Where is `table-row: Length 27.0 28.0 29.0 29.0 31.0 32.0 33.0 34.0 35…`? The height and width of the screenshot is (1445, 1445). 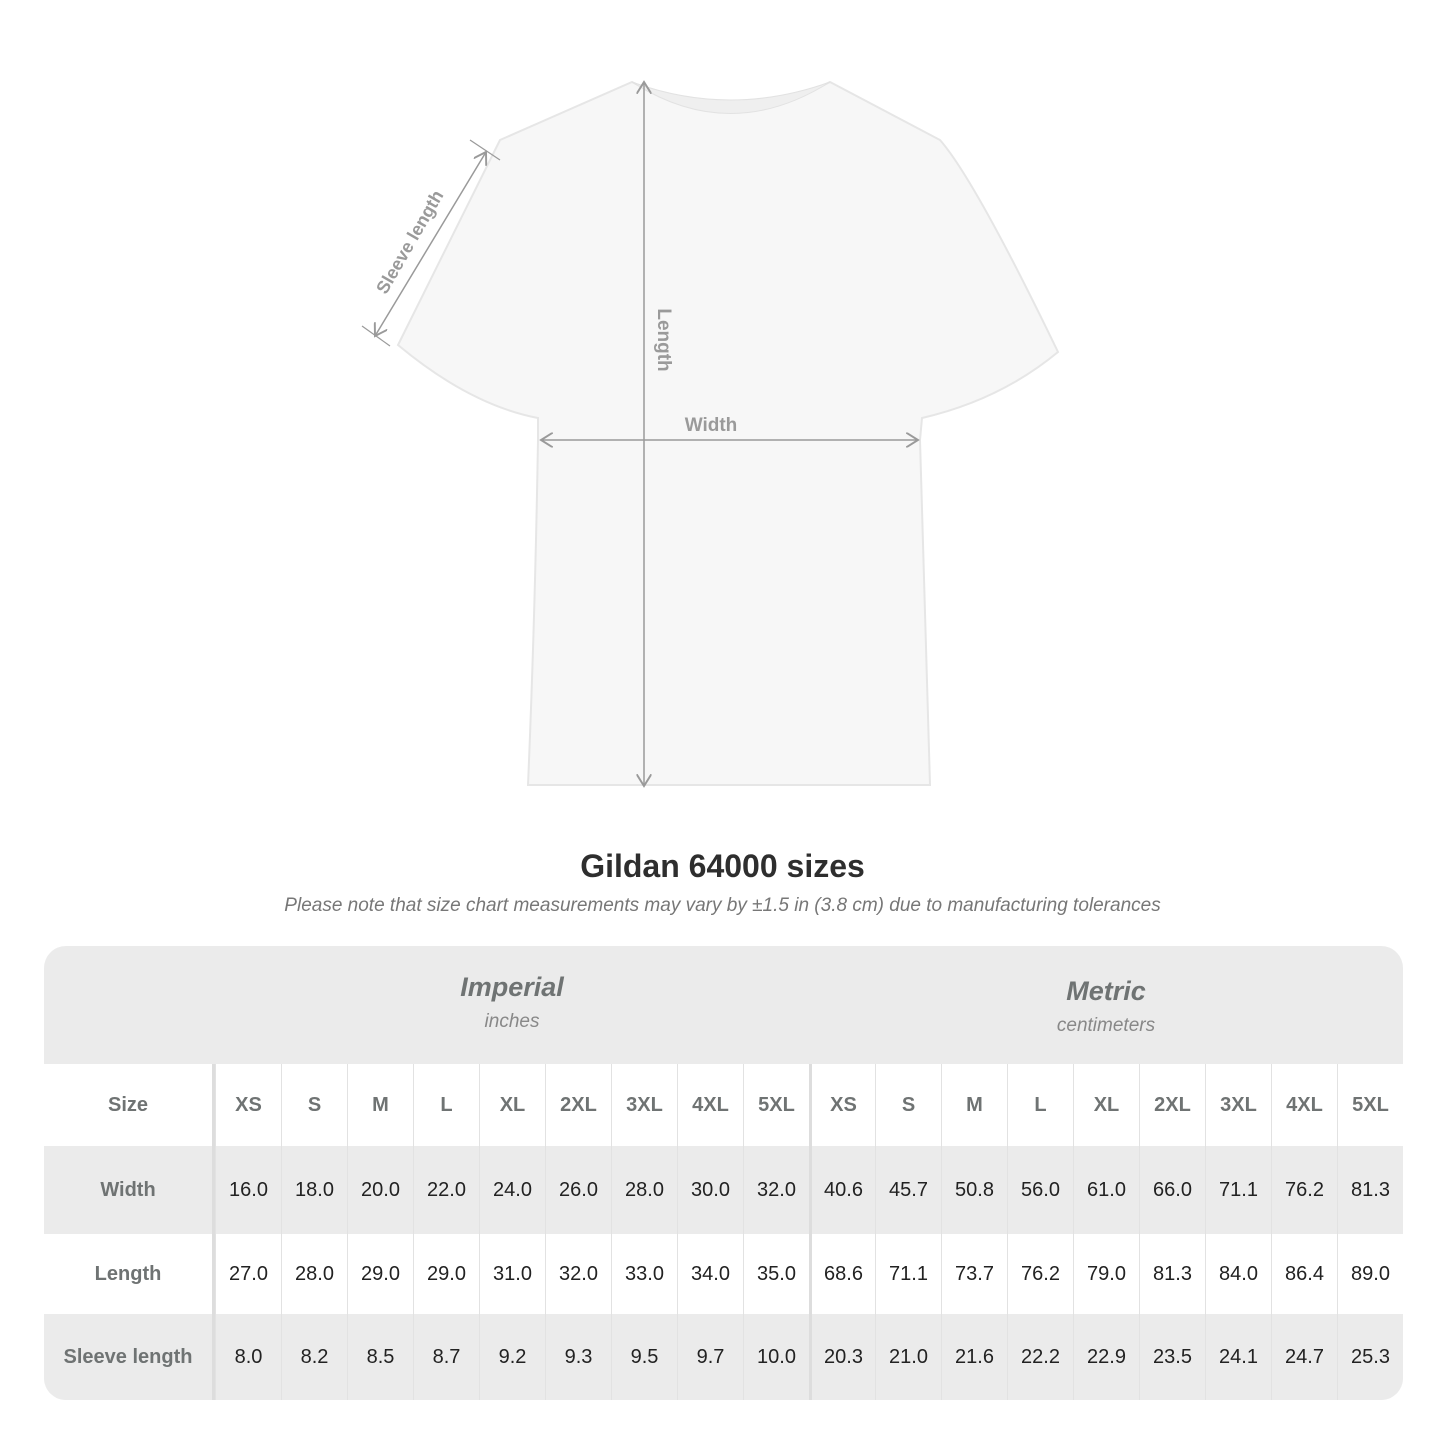
table-row: Length 27.0 28.0 29.0 29.0 31.0 32.0 33.0 34.0 35… is located at coordinates (723, 1274).